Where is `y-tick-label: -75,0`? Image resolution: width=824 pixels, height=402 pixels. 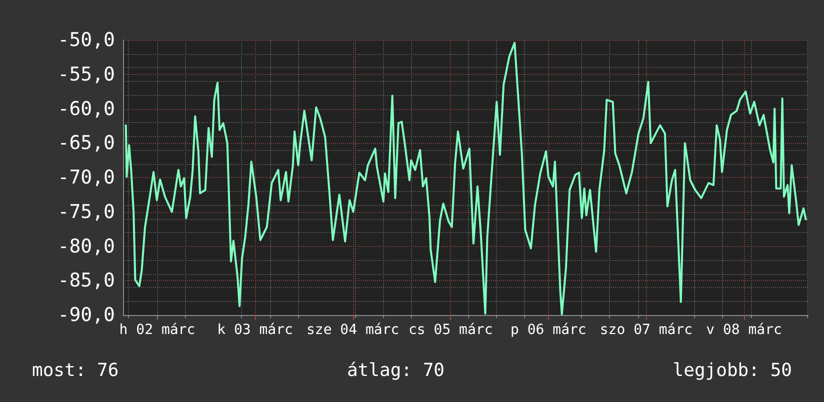 y-tick-label: -75,0 is located at coordinates (86, 211).